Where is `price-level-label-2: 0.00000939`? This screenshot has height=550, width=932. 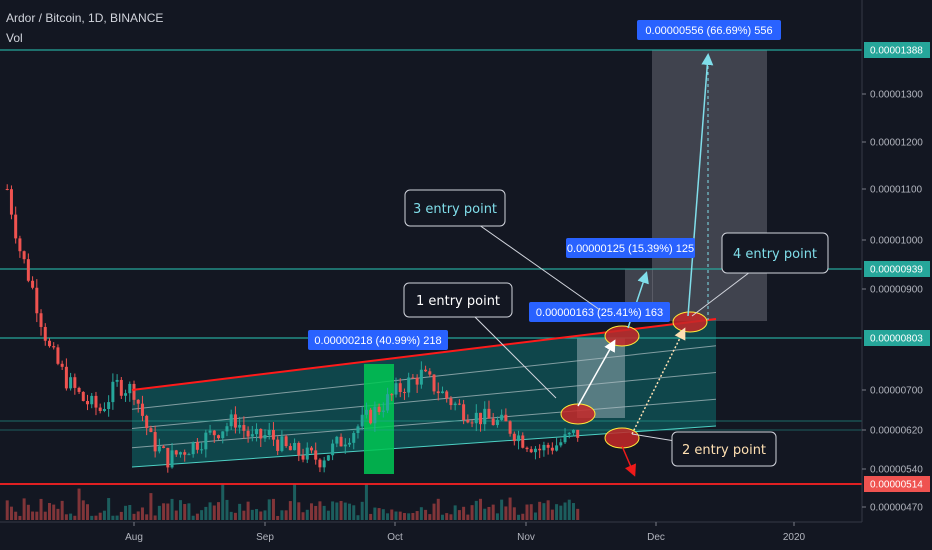
price-level-label-2: 0.00000939 is located at coordinates (896, 270).